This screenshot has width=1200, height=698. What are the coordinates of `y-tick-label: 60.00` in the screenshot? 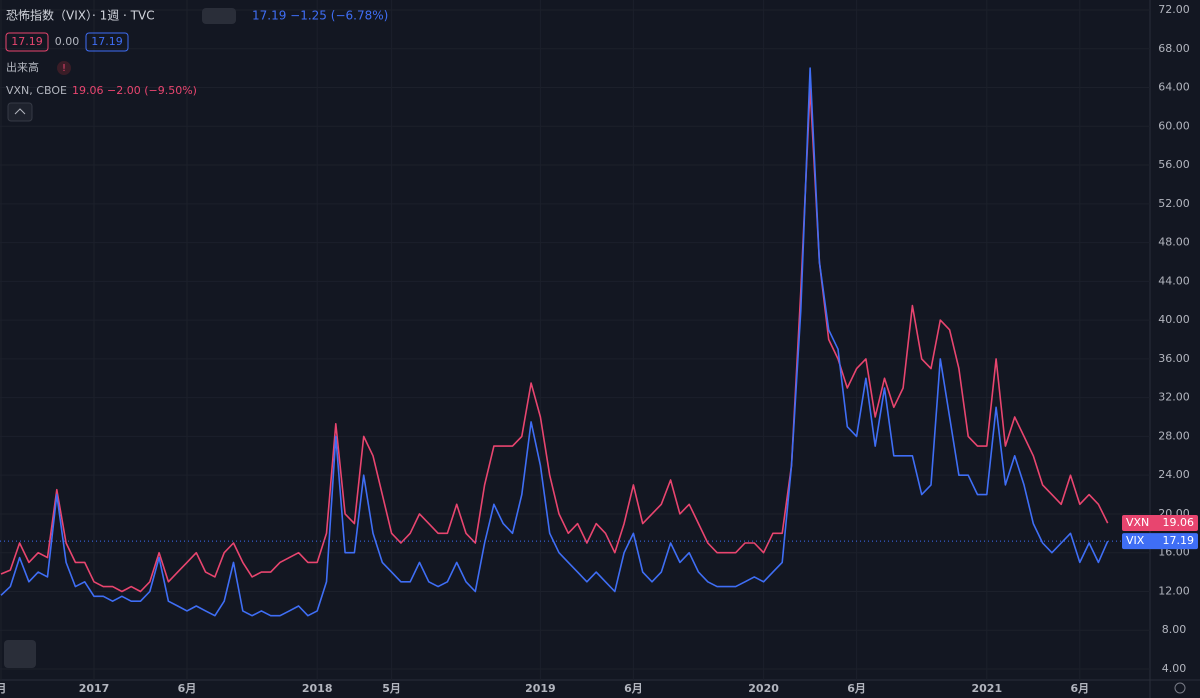 It's located at (1174, 125).